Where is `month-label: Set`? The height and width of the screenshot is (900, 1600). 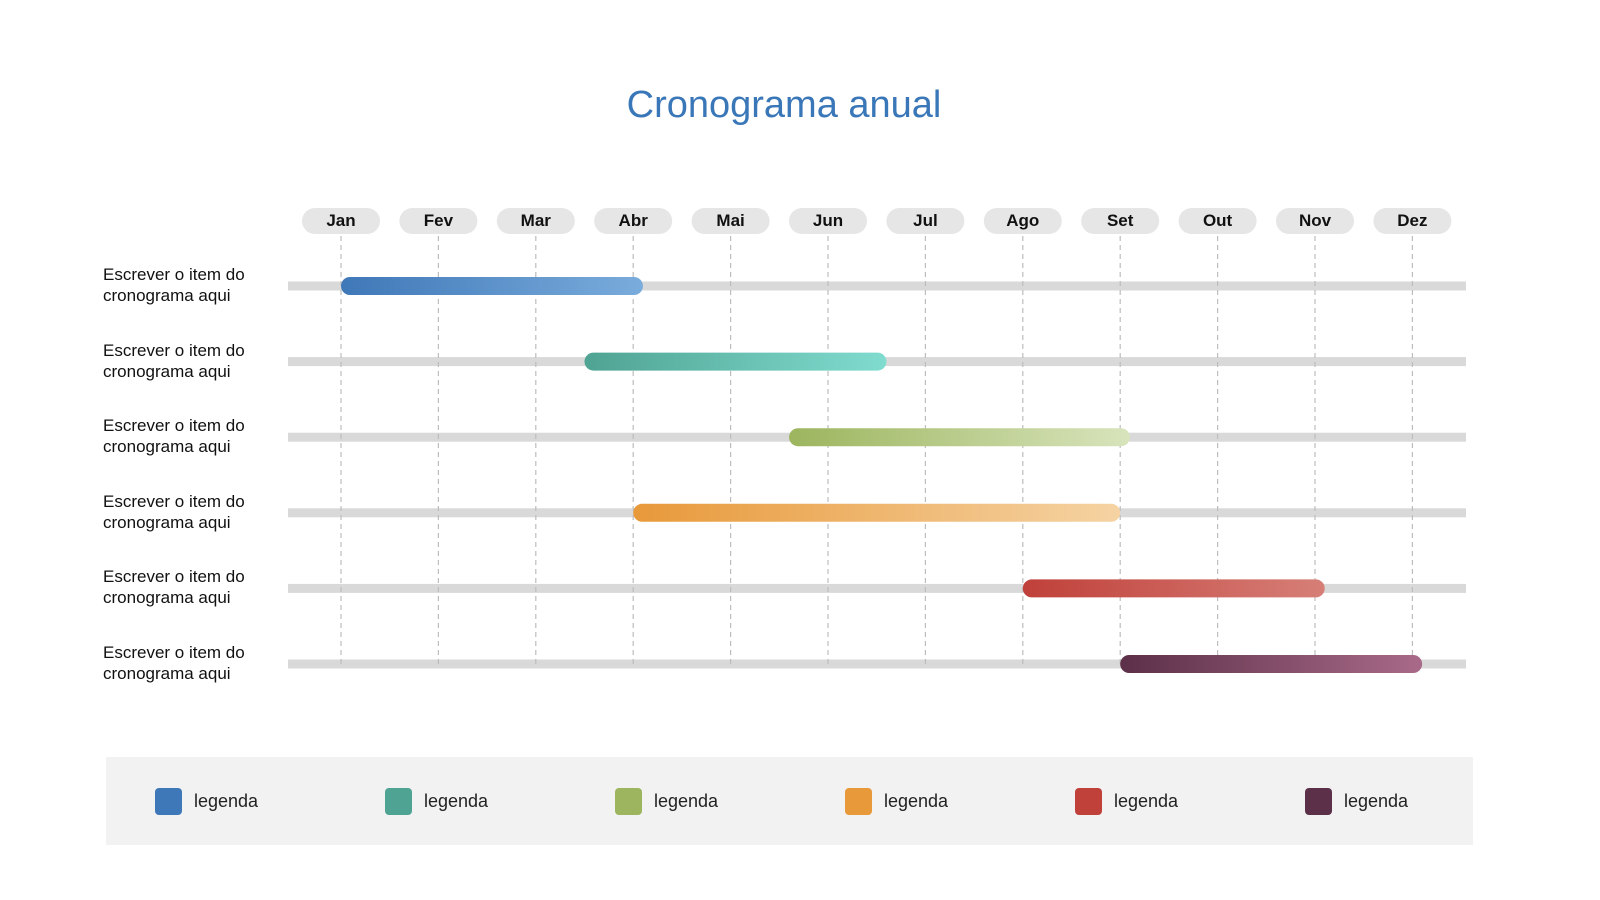
month-label: Set is located at coordinates (1120, 220).